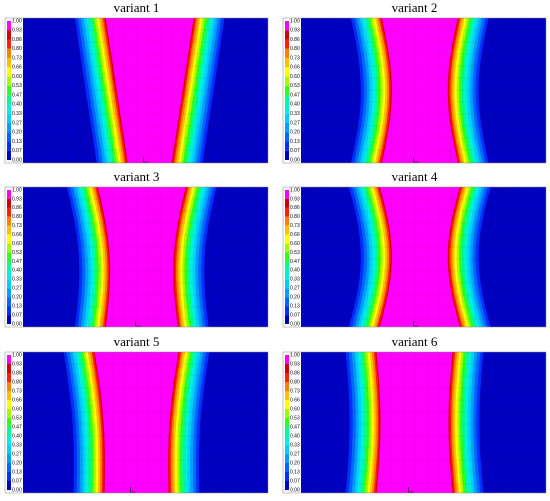 This screenshot has height=501, width=550. Describe the element at coordinates (415, 7) in the screenshot. I see `panel-title: variant 2` at that location.